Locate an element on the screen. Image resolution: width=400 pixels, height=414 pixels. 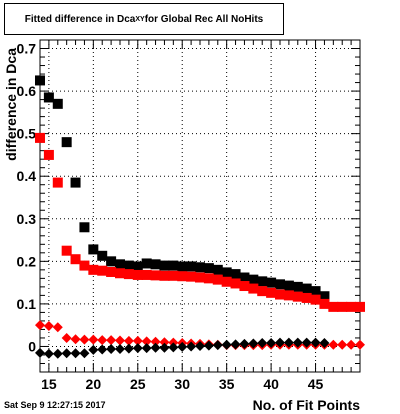
x-axis-label: No. of Fit Points is located at coordinates (307, 405).